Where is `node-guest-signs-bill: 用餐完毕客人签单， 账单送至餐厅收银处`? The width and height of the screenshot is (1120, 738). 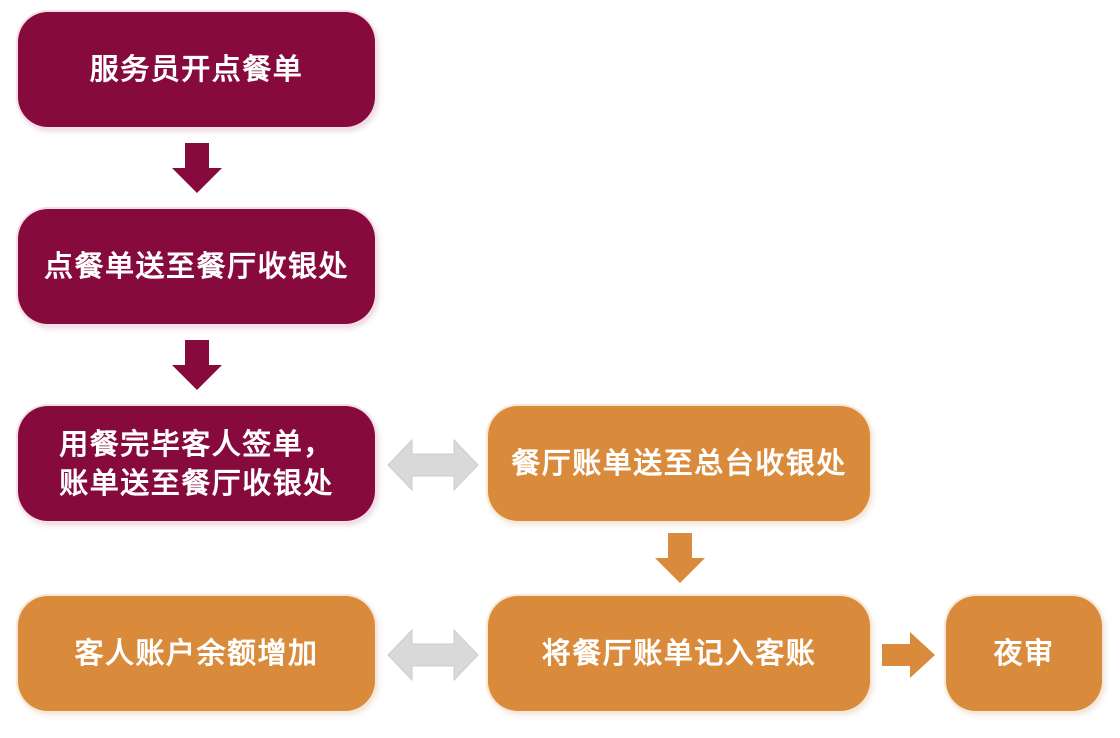 node-guest-signs-bill: 用餐完毕客人签单， 账单送至餐厅收银处 is located at coordinates (196, 463).